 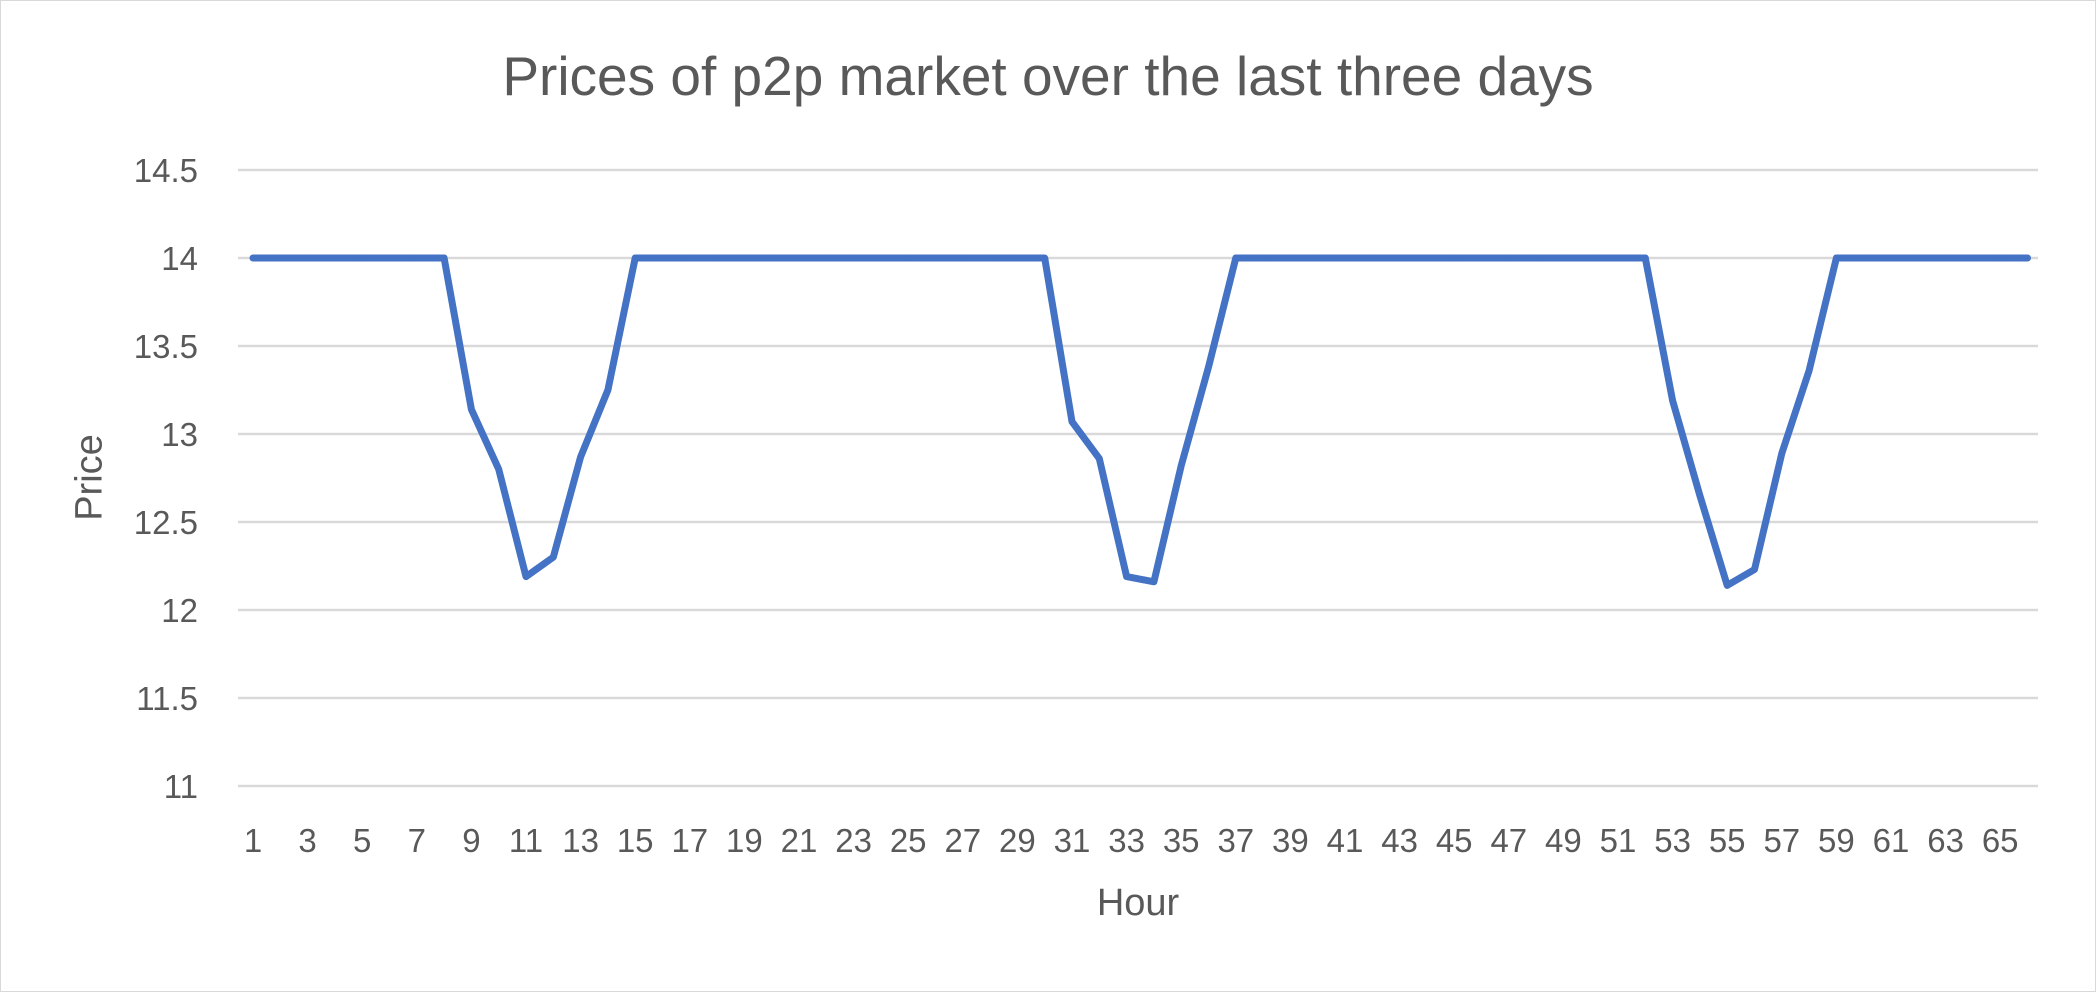 I want to click on y-tick-label: 11, so click(x=181, y=786).